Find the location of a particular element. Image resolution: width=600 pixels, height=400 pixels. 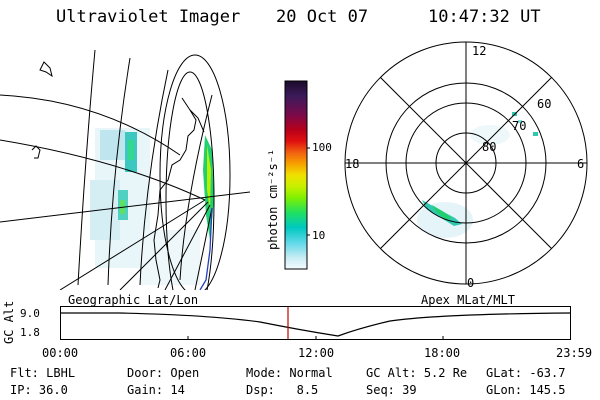

status-filter: Flt: LBHL is located at coordinates (43, 373).